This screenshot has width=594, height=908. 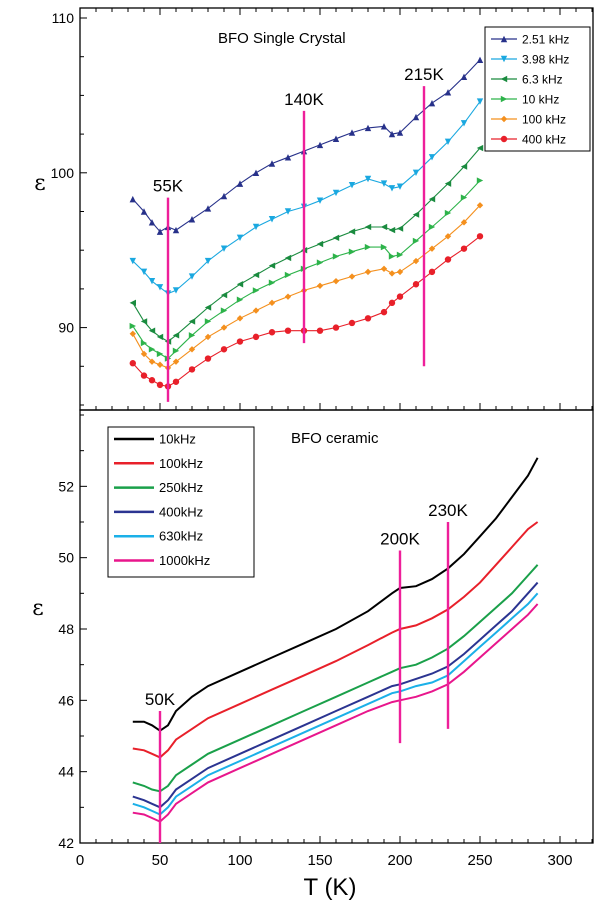 I want to click on legend-label: 100 kHz, so click(x=544, y=120).